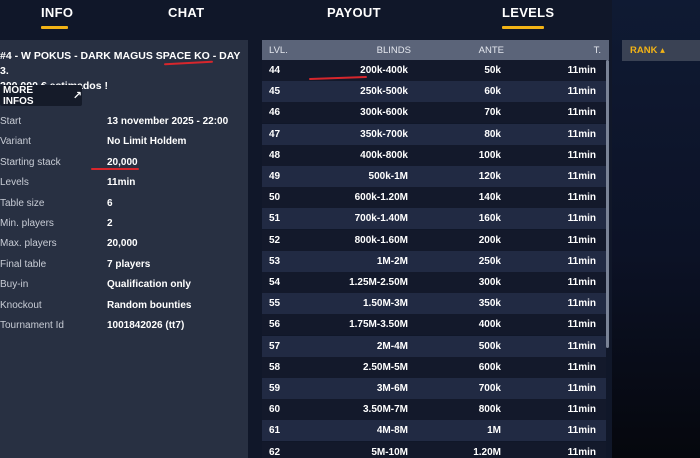 This screenshot has width=700, height=458. I want to click on info-label: Starting stack, so click(30, 162).